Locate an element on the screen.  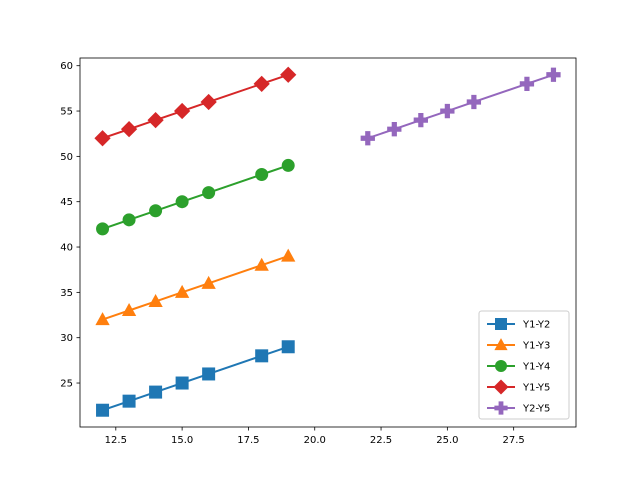
x-tick-label: 15.0 is located at coordinates (182, 440).